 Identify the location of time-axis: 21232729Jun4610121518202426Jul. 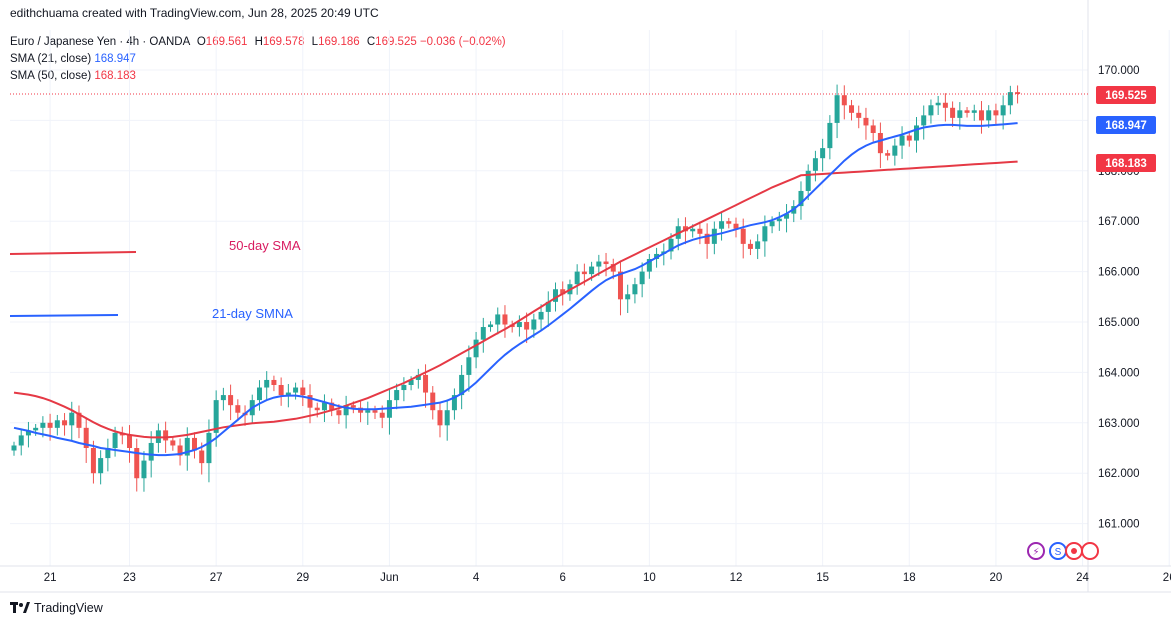
(607, 578).